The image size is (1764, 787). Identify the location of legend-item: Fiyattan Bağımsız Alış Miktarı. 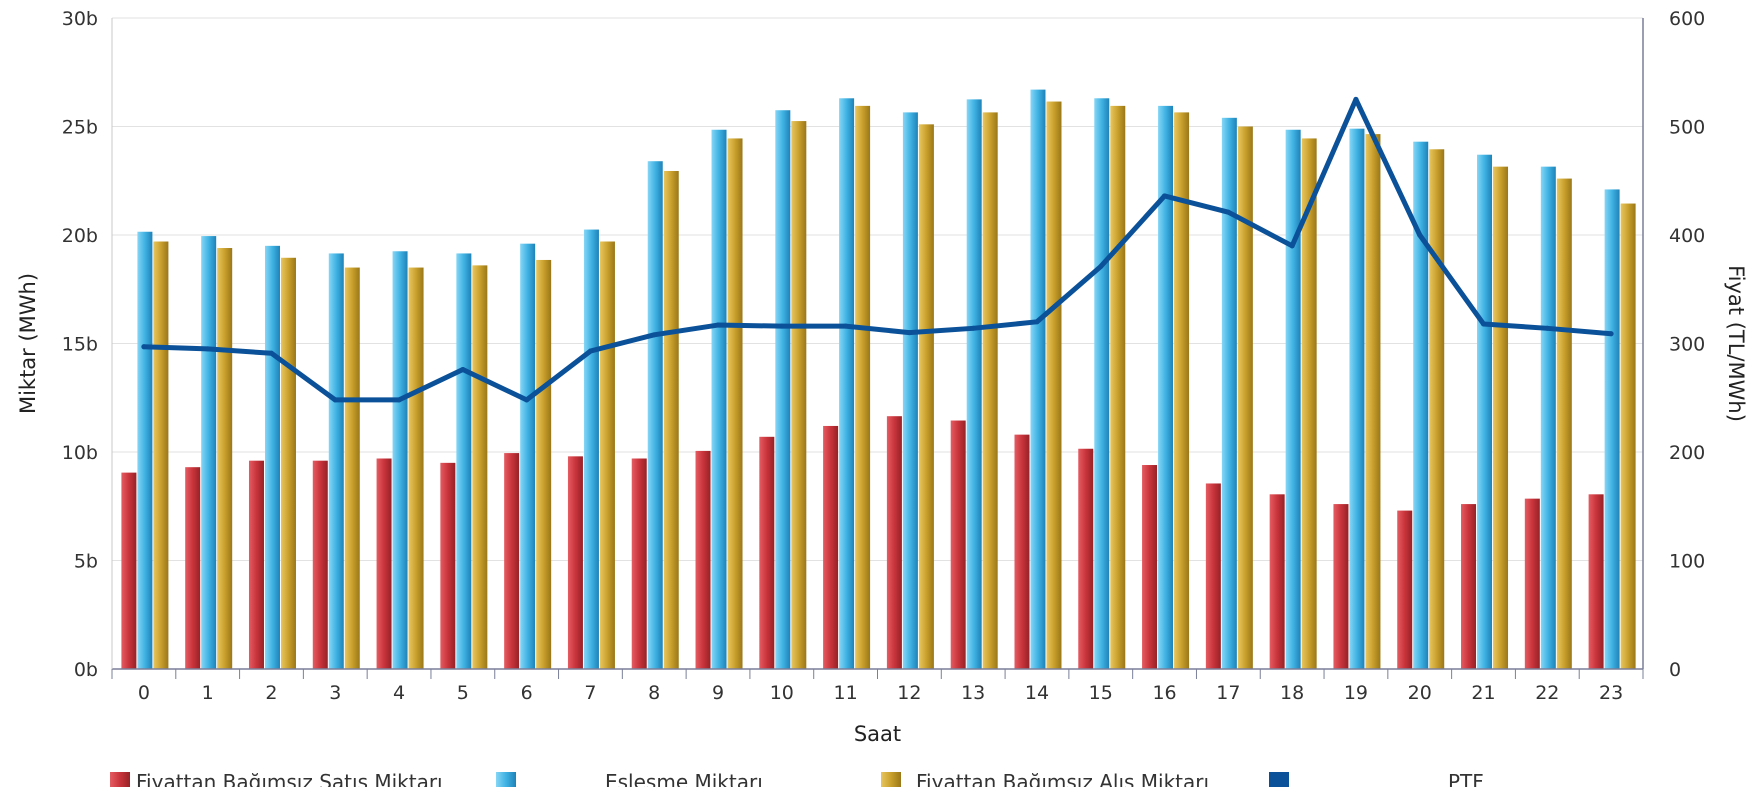
(1045, 778).